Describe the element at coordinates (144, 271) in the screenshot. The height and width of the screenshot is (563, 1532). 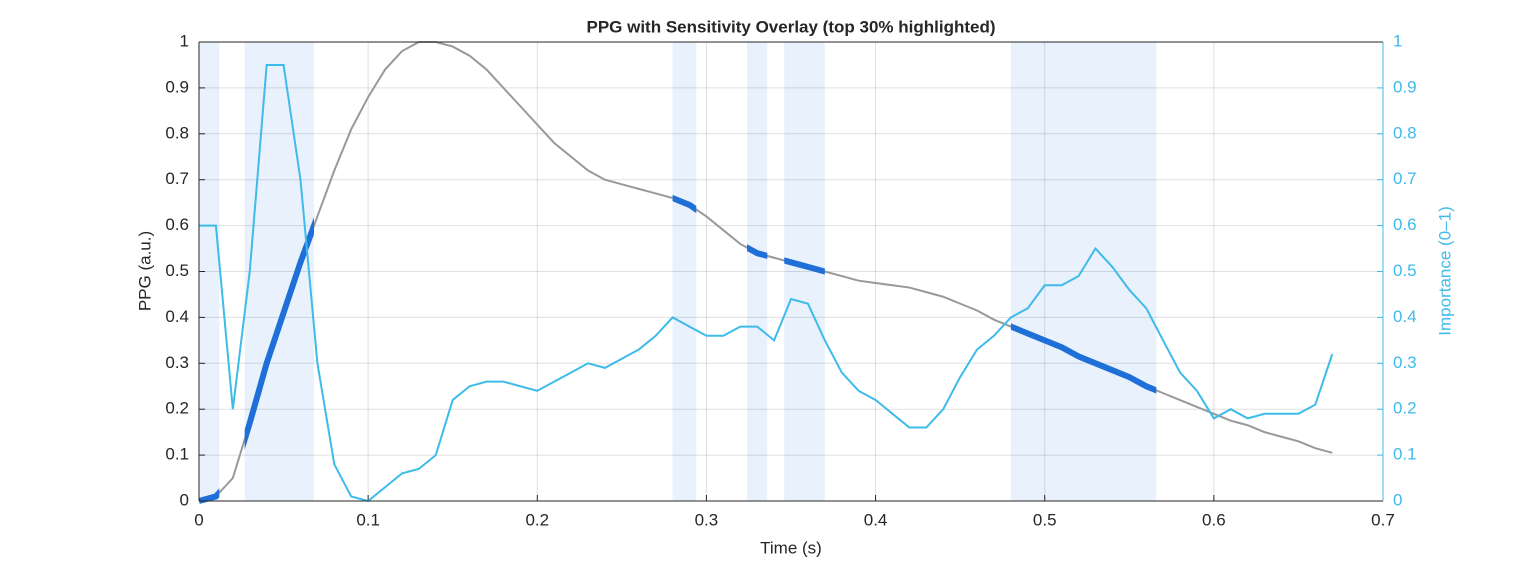
I see `y-axis-label: PPG (a.u.)` at that location.